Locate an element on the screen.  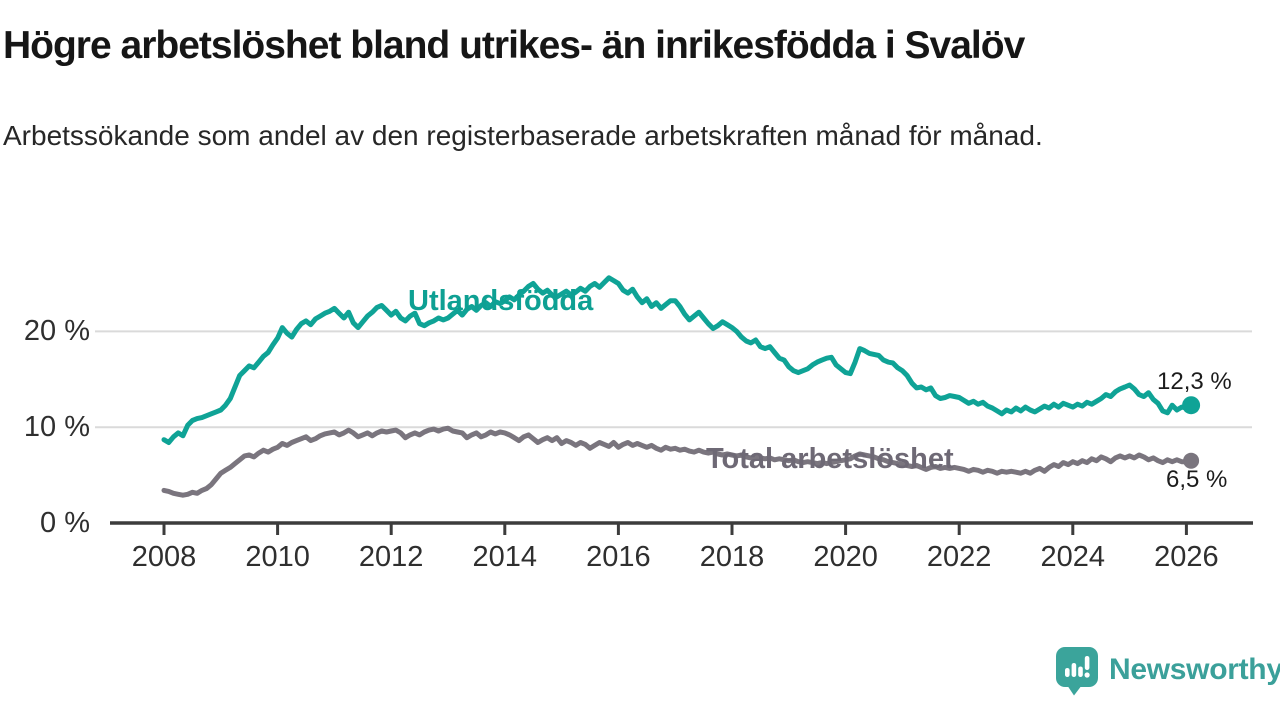
x-axis-label: 2012 is located at coordinates (391, 557).